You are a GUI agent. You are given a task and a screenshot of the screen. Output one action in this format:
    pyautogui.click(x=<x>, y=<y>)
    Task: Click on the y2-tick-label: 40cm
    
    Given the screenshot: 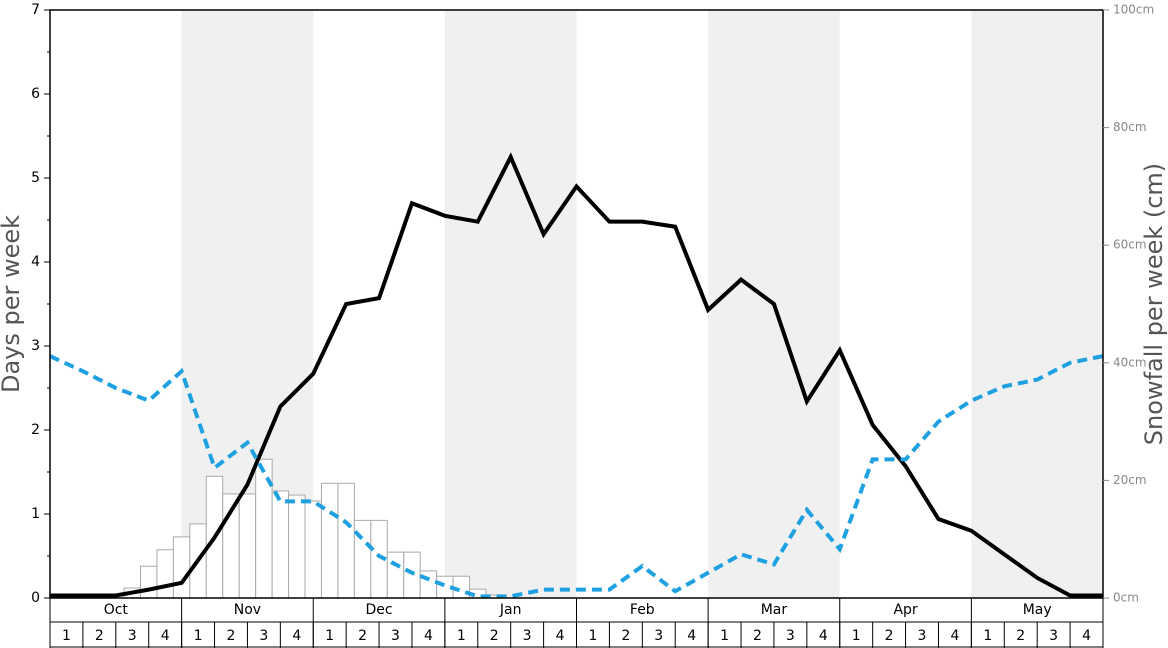 What is the action you would take?
    pyautogui.click(x=1130, y=362)
    